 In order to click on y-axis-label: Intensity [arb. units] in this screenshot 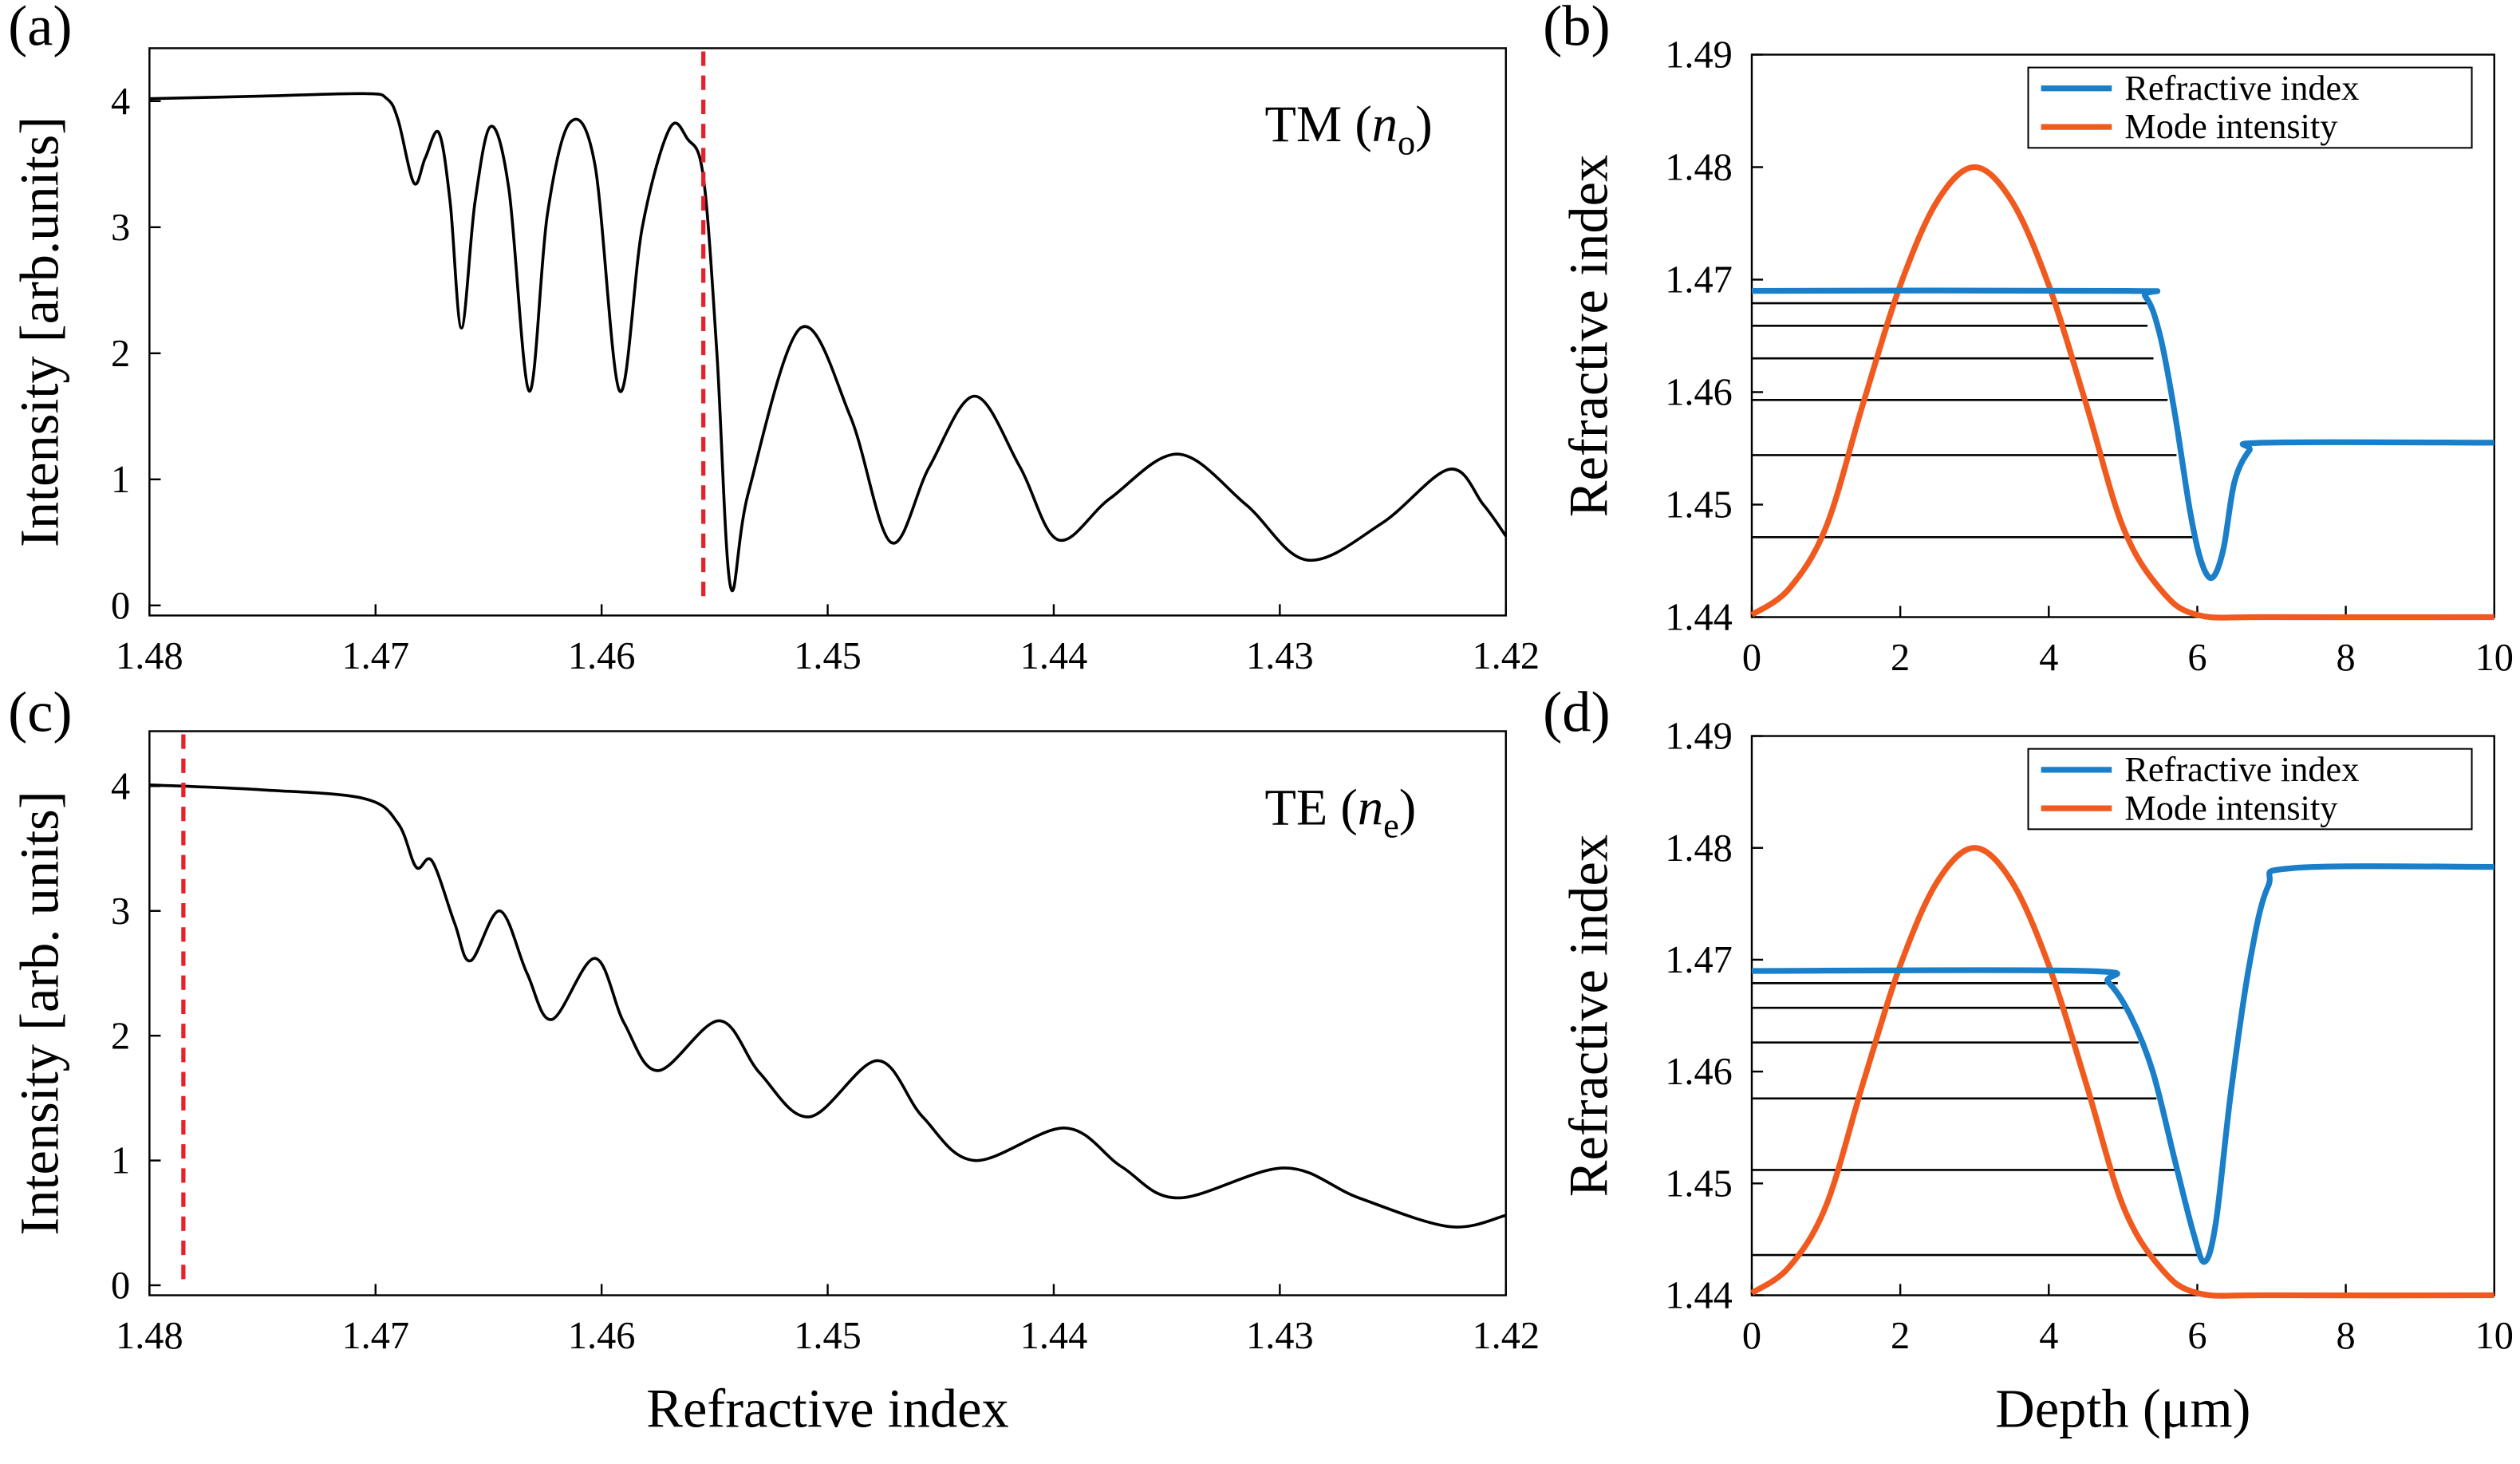, I will do `click(40, 1013)`.